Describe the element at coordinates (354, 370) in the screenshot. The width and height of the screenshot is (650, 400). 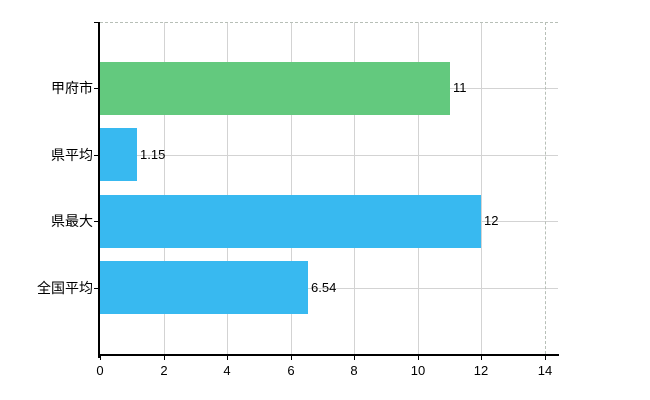
I see `x-tick-label: 8` at that location.